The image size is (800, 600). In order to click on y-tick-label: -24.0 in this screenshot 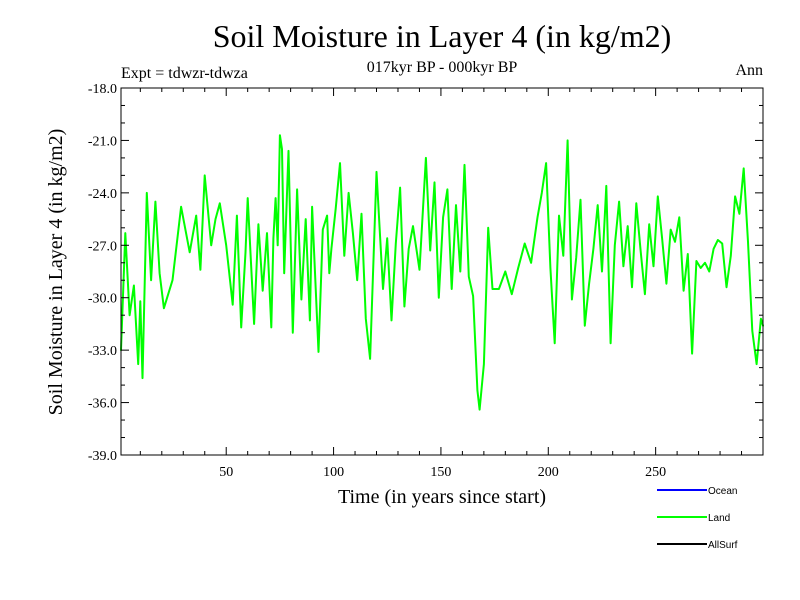, I will do `click(102, 194)`.